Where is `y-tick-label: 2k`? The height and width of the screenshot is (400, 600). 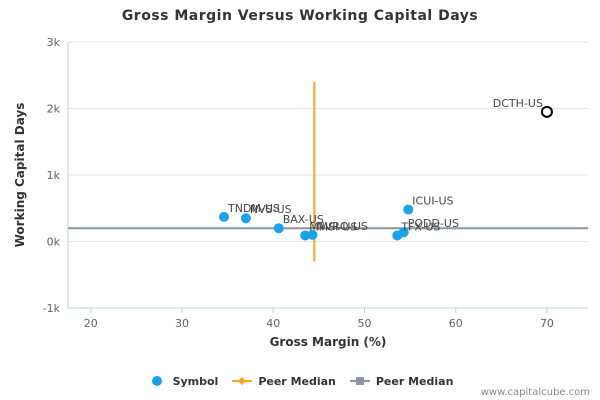 y-tick-label: 2k is located at coordinates (54, 109).